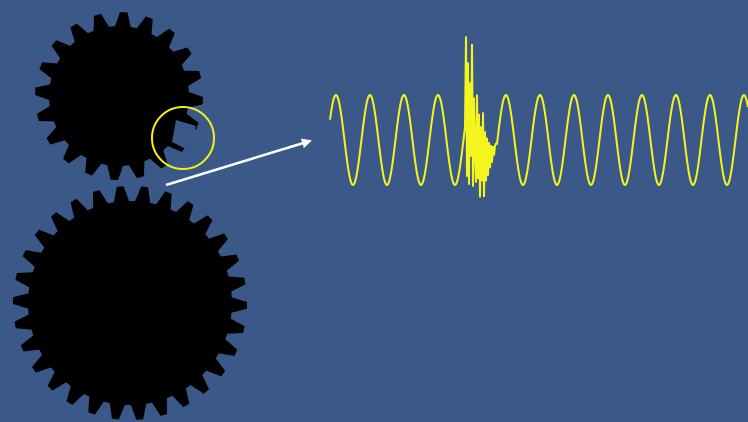 The image size is (748, 422). I want to click on small-gear, so click(119, 96).